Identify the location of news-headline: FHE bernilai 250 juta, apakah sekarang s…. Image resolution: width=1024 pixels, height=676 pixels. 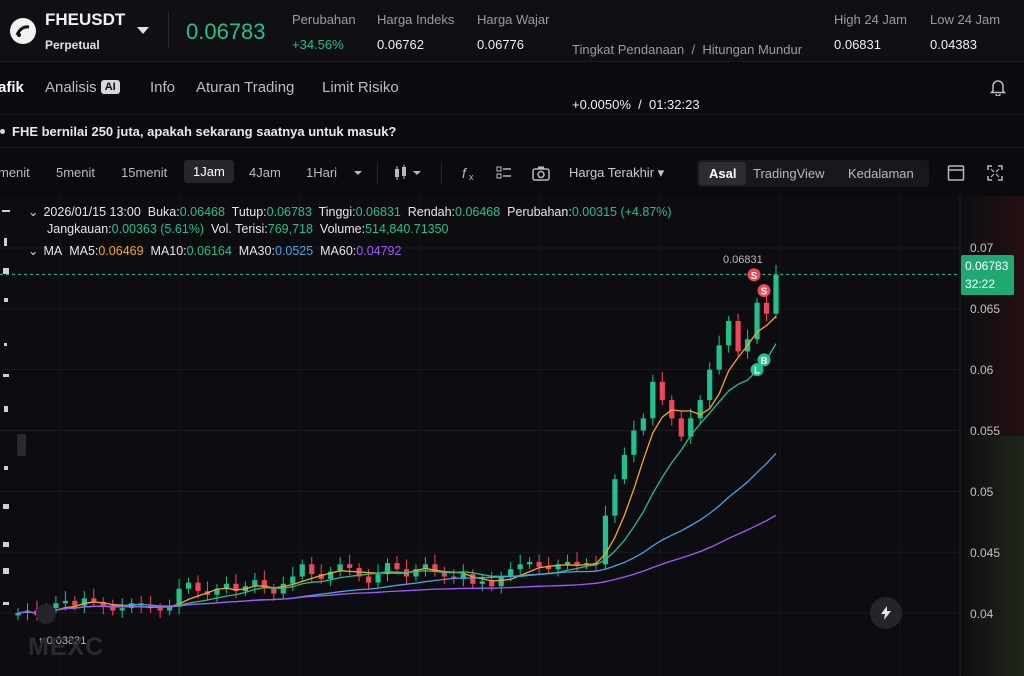
(204, 131).